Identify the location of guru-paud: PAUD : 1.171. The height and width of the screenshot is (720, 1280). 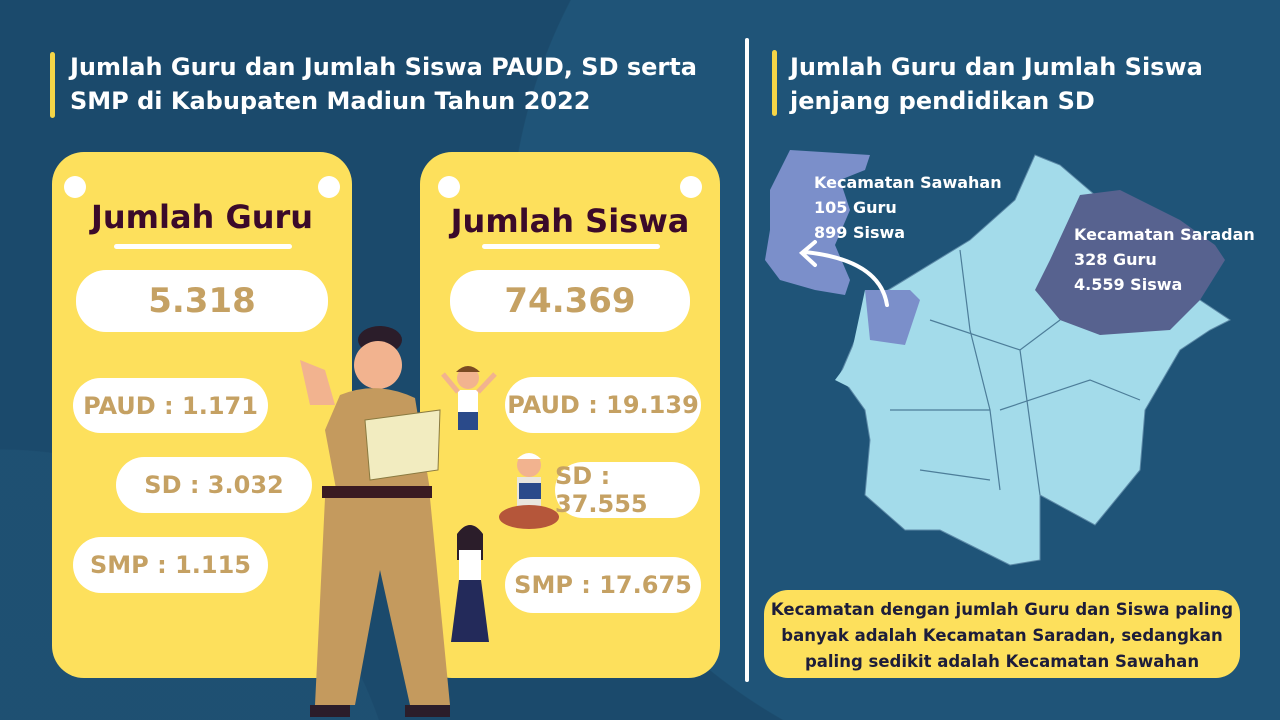
(170, 405).